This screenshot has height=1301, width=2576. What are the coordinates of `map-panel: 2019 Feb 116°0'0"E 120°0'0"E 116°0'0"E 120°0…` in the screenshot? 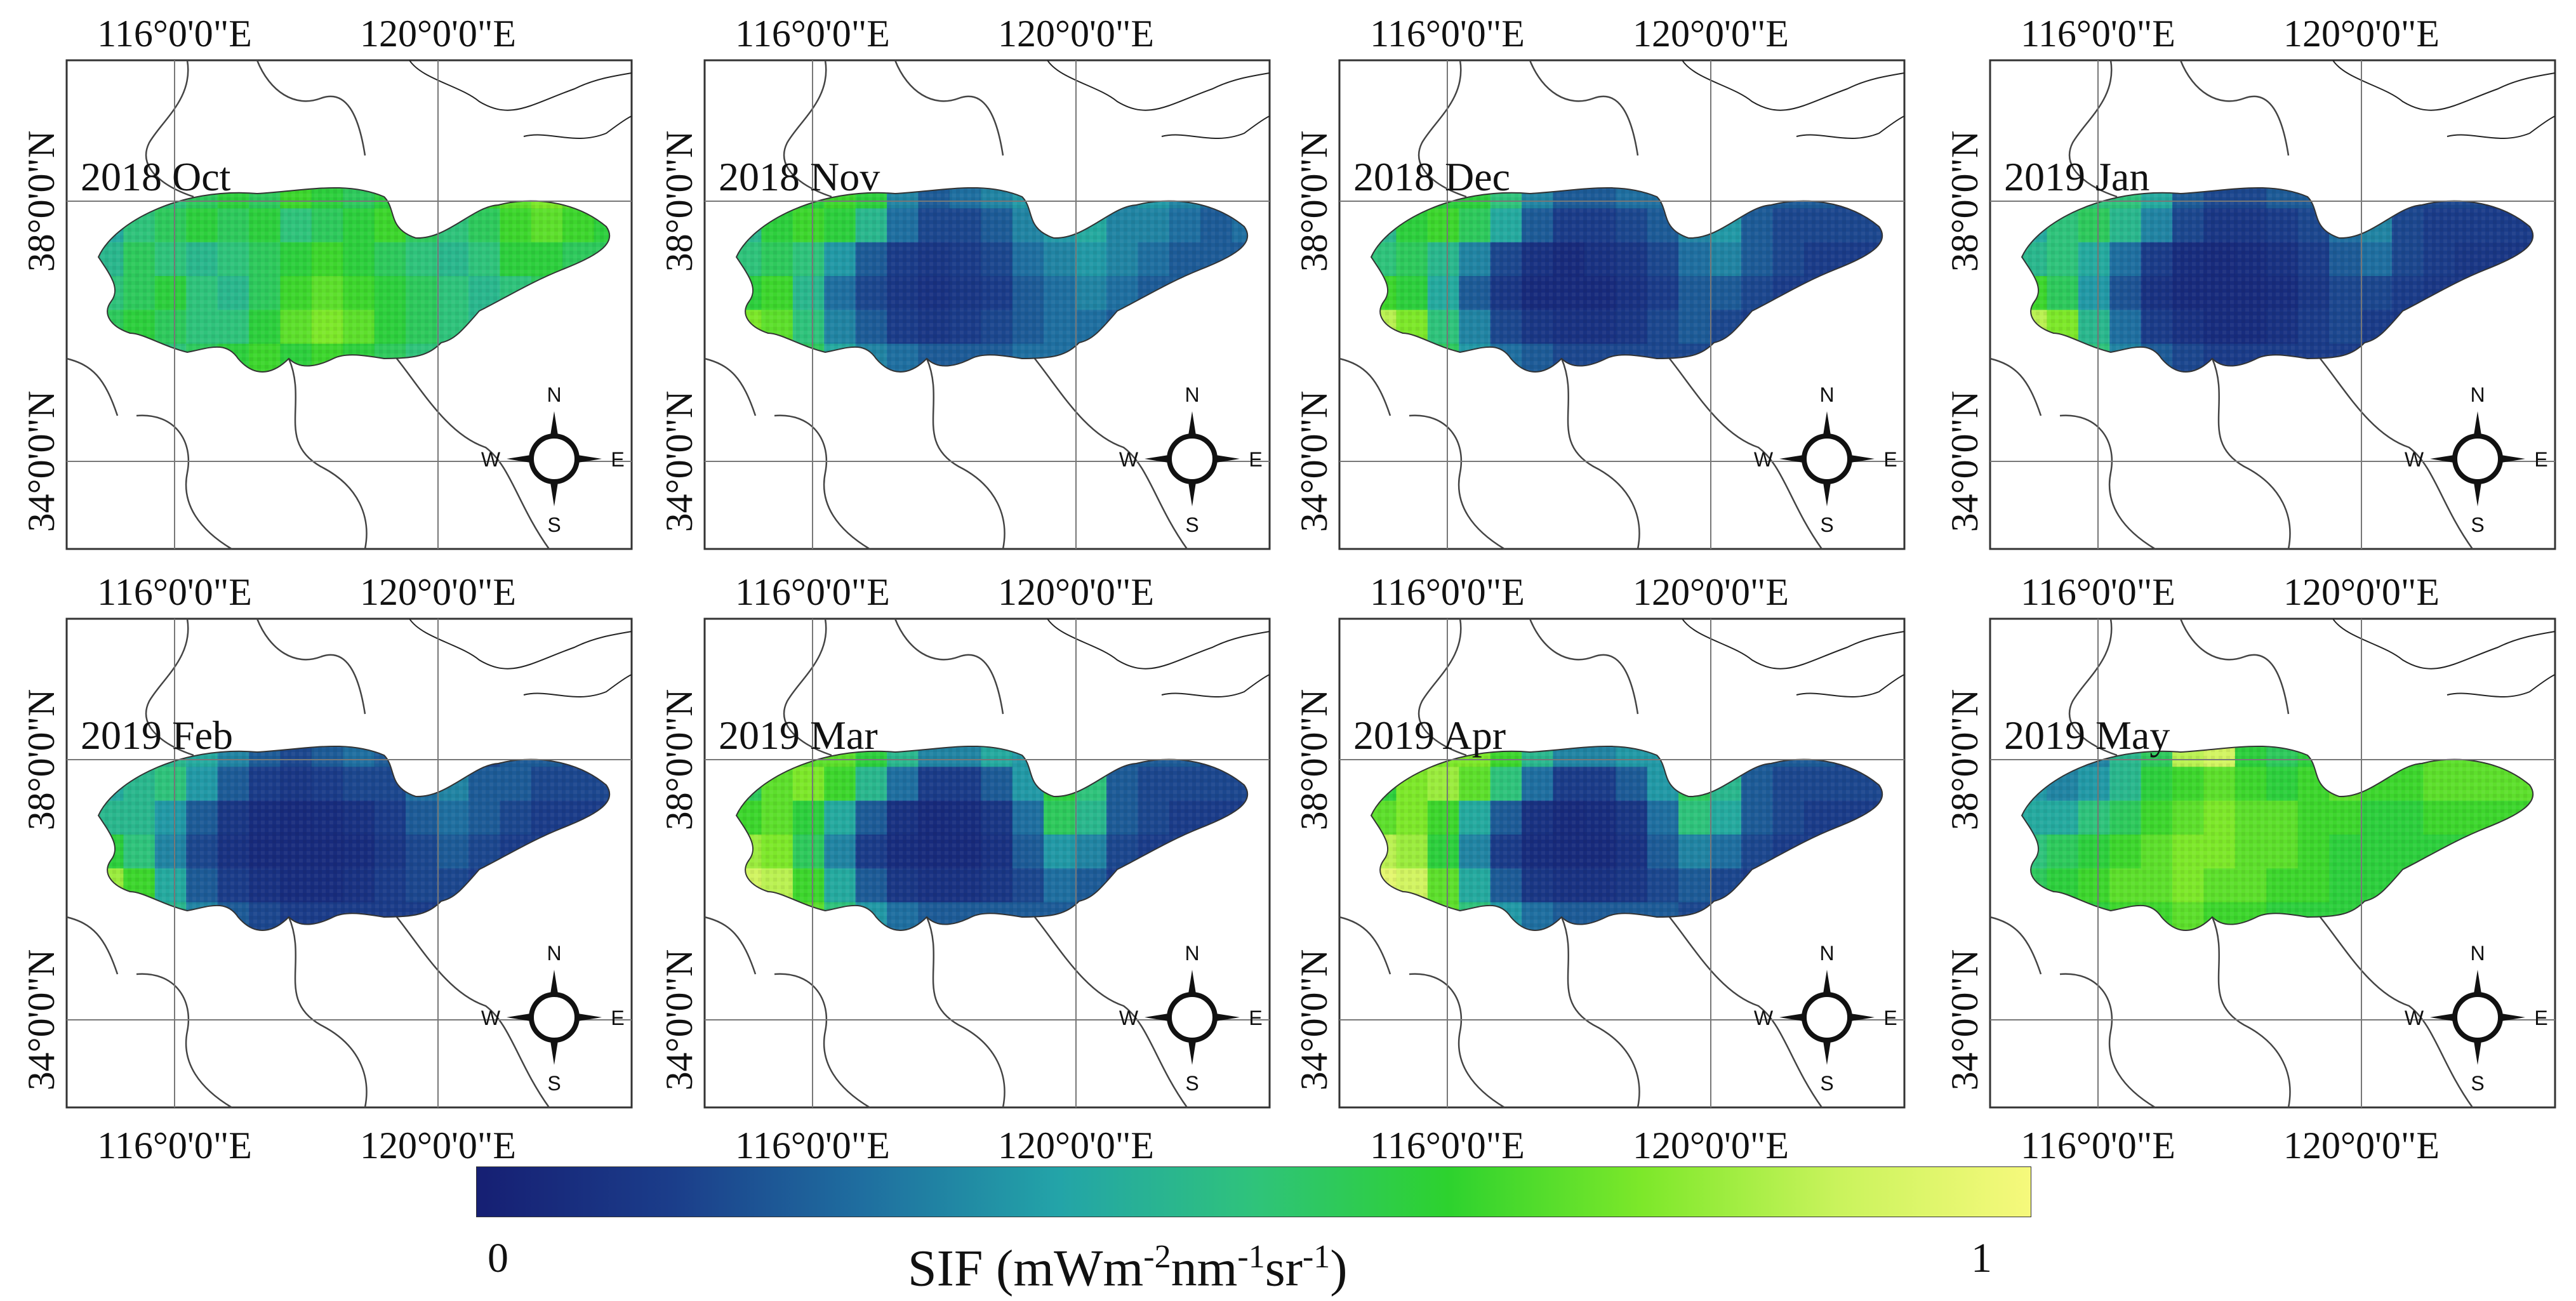 It's located at (326, 868).